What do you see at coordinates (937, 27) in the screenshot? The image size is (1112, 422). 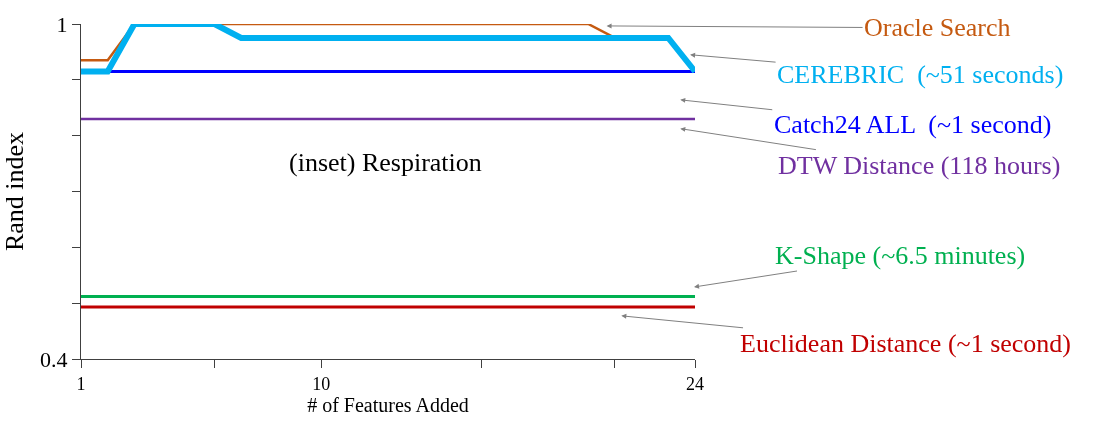 I see `text: Oracle Search` at bounding box center [937, 27].